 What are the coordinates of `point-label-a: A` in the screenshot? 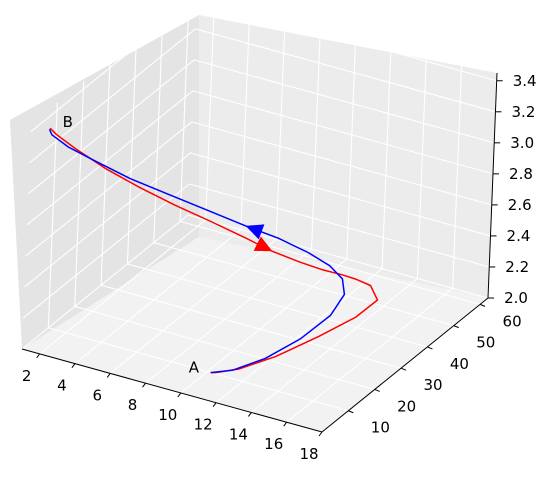 It's located at (194, 368).